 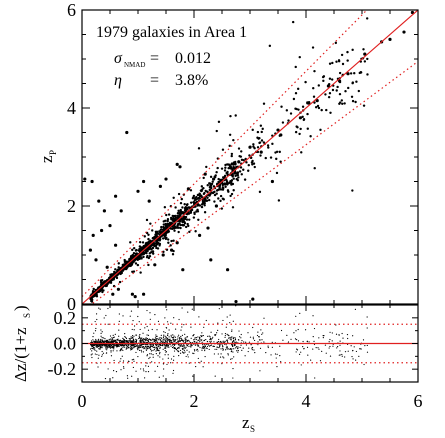 What do you see at coordinates (418, 401) in the screenshot?
I see `x-tick-label: 6` at bounding box center [418, 401].